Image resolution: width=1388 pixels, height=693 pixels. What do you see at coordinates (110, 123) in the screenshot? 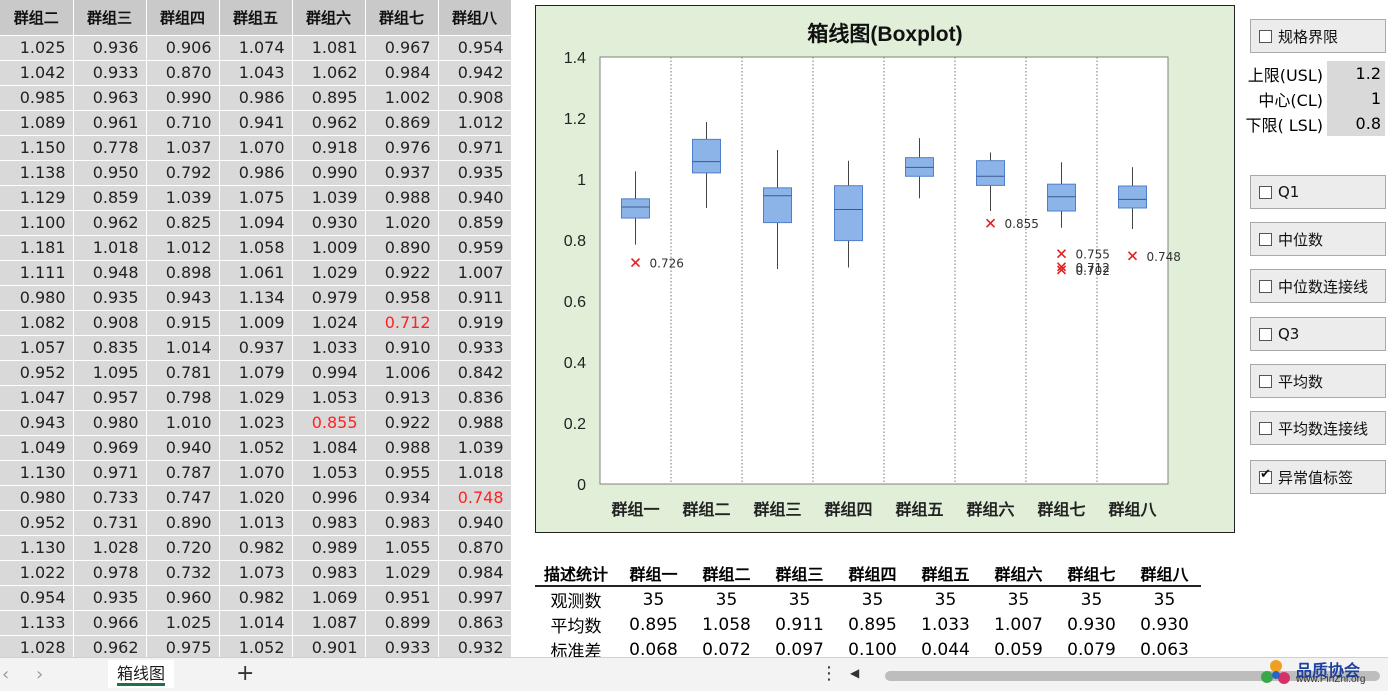
I see `table-cell: 0.961` at bounding box center [110, 123].